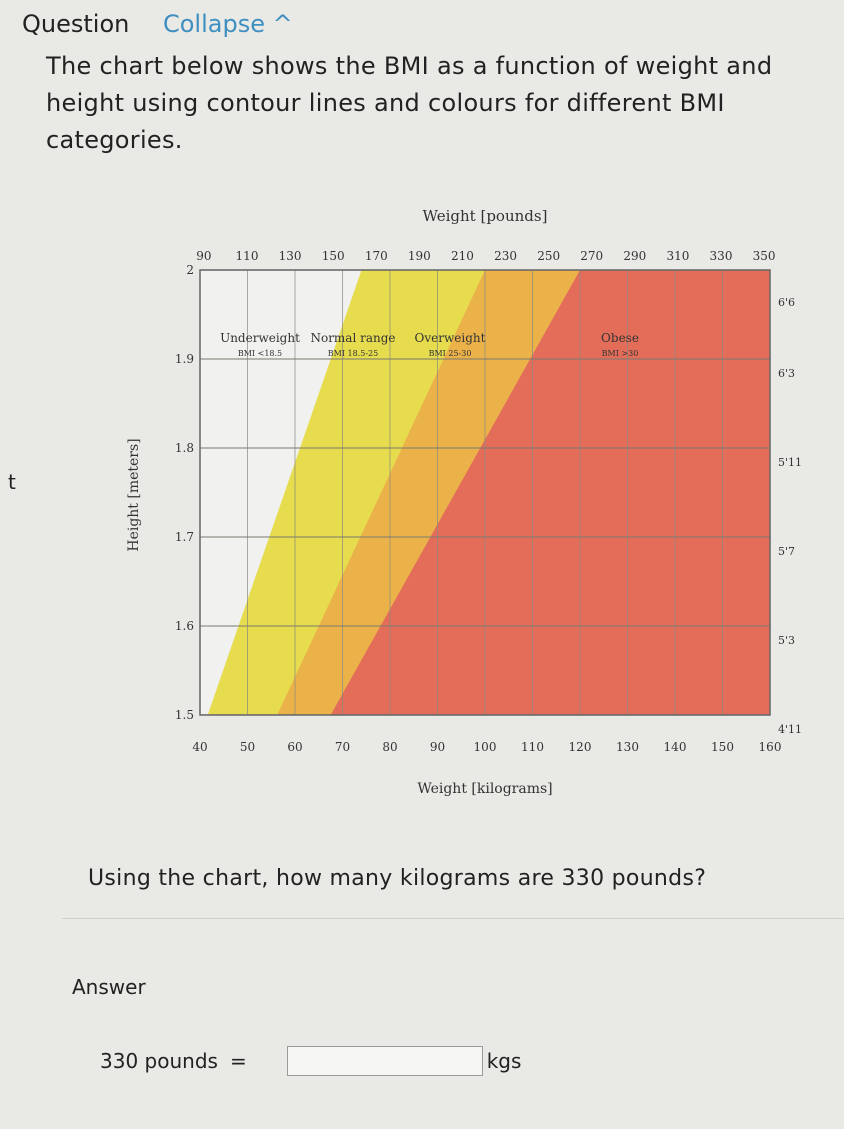 The width and height of the screenshot is (844, 1129). I want to click on x-lb-tick-label: 170, so click(376, 256).